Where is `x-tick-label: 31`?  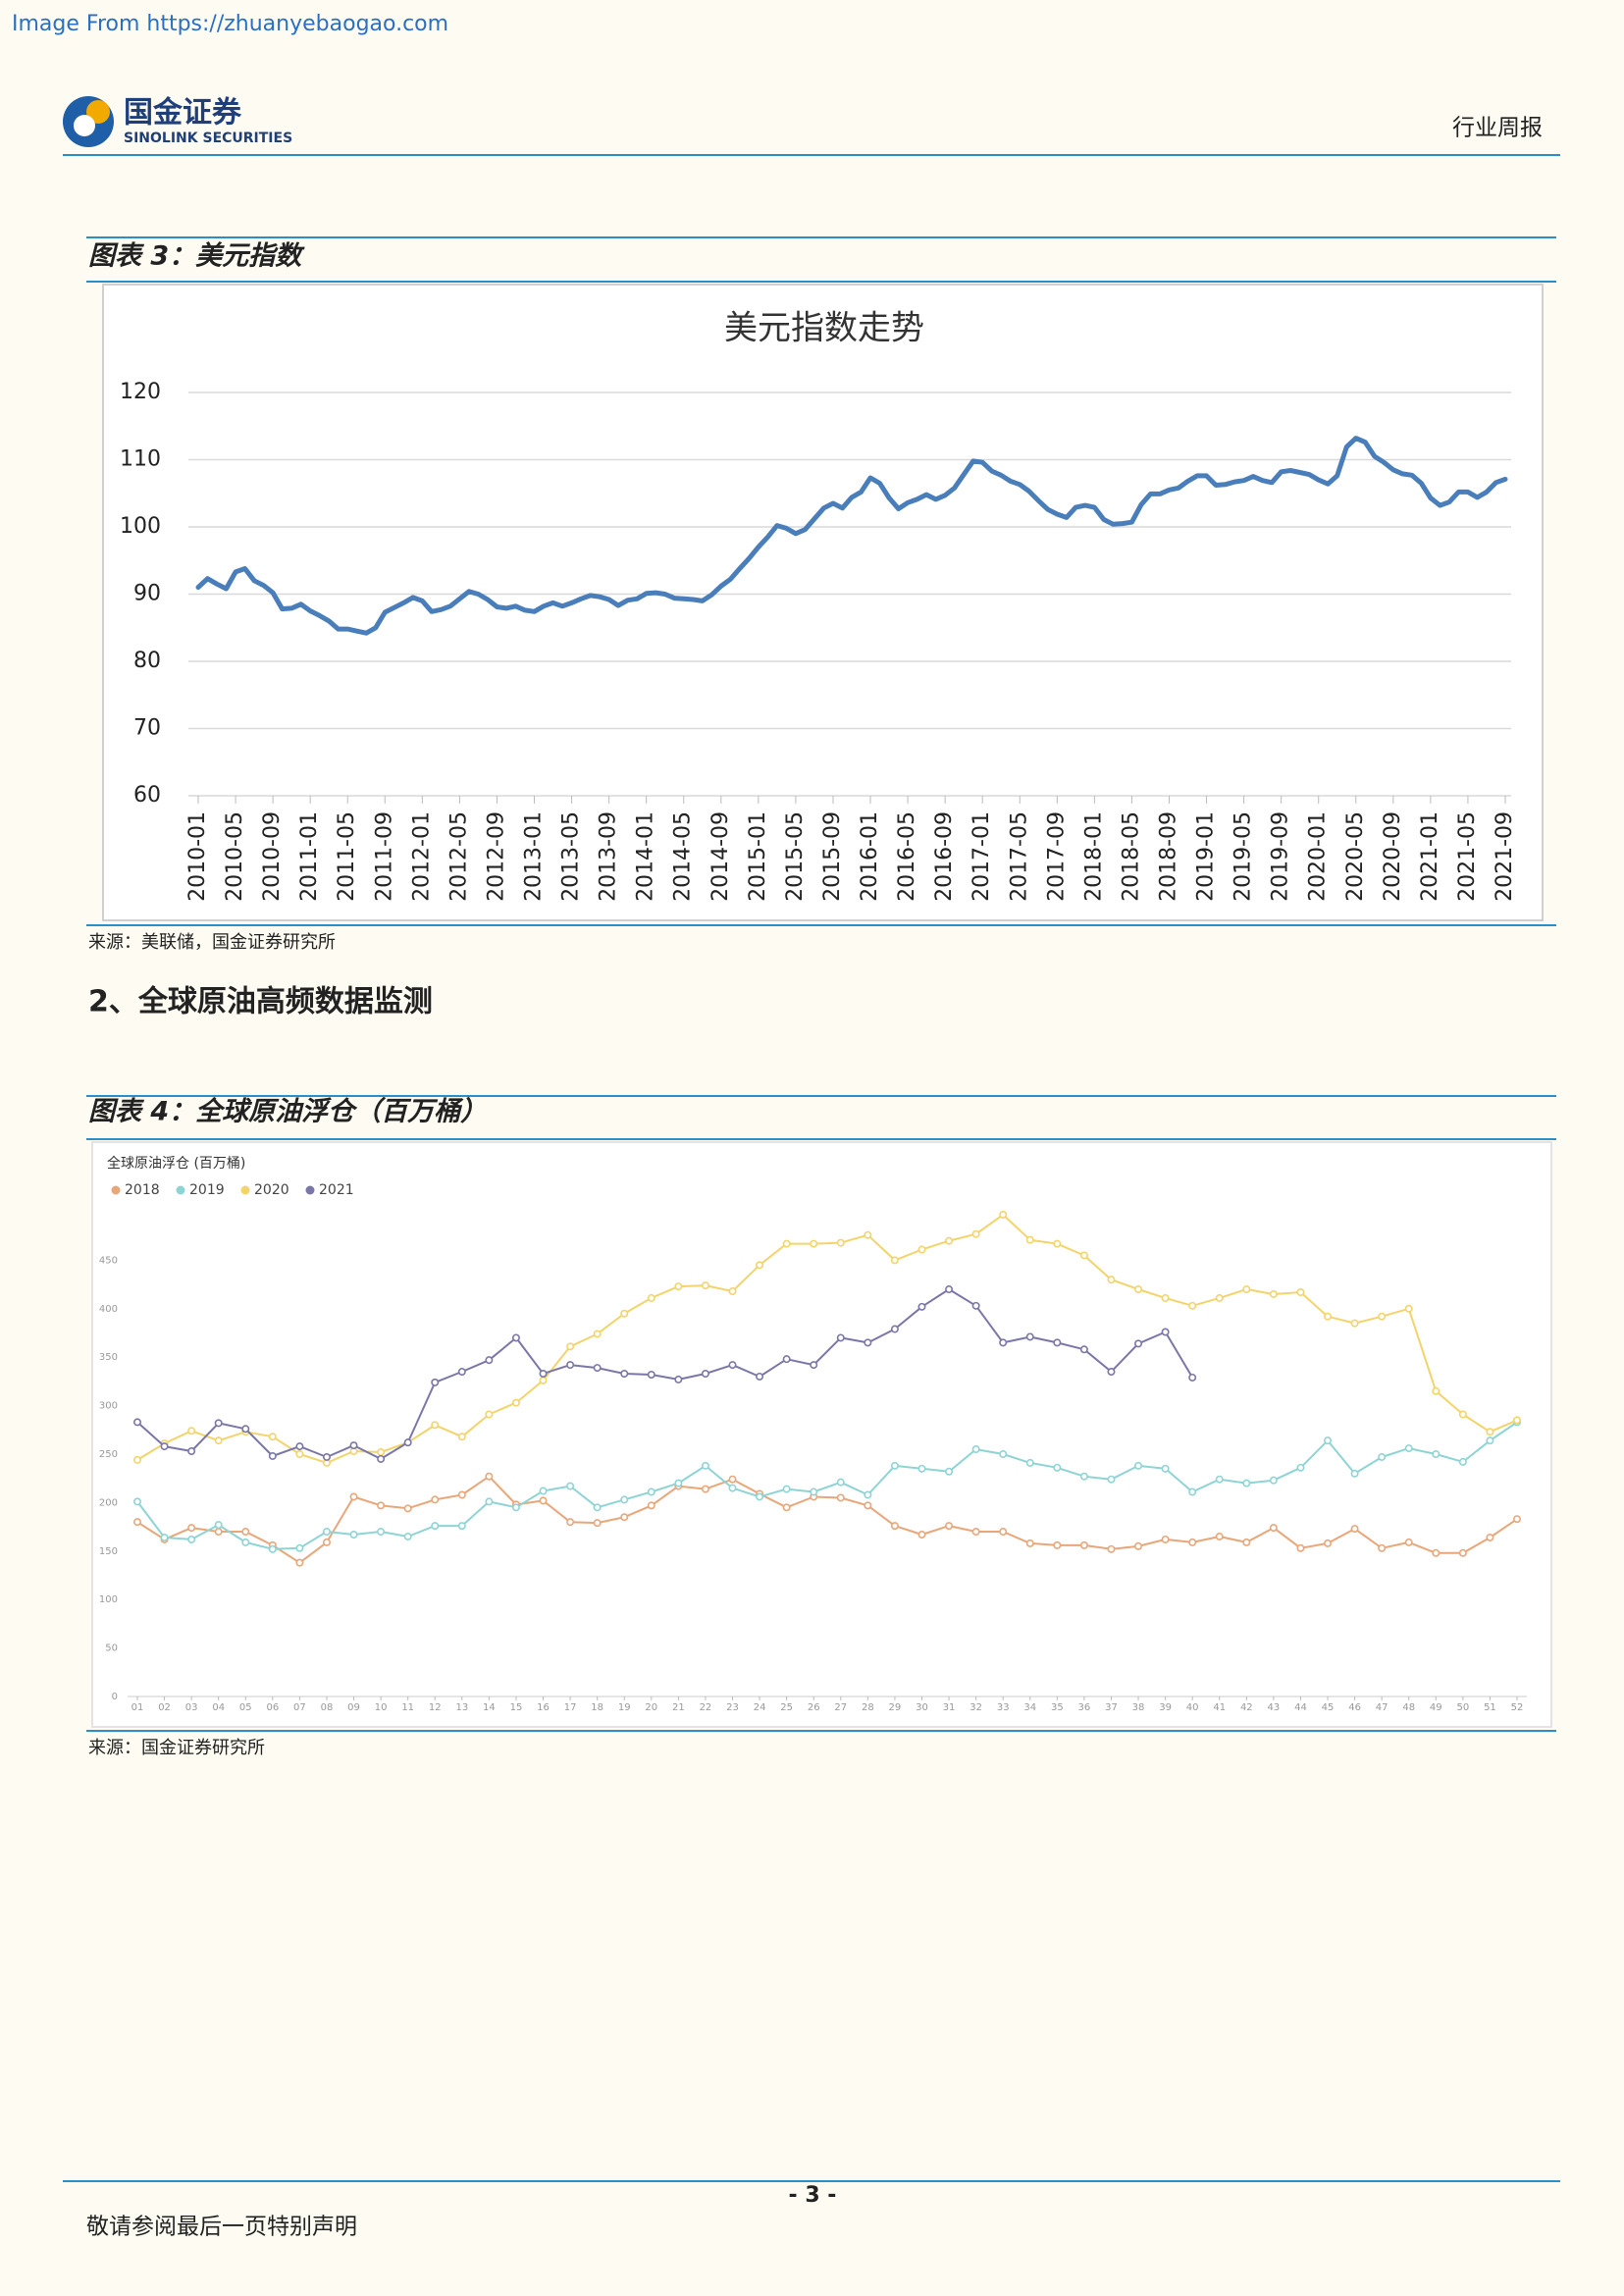 x-tick-label: 31 is located at coordinates (949, 1707).